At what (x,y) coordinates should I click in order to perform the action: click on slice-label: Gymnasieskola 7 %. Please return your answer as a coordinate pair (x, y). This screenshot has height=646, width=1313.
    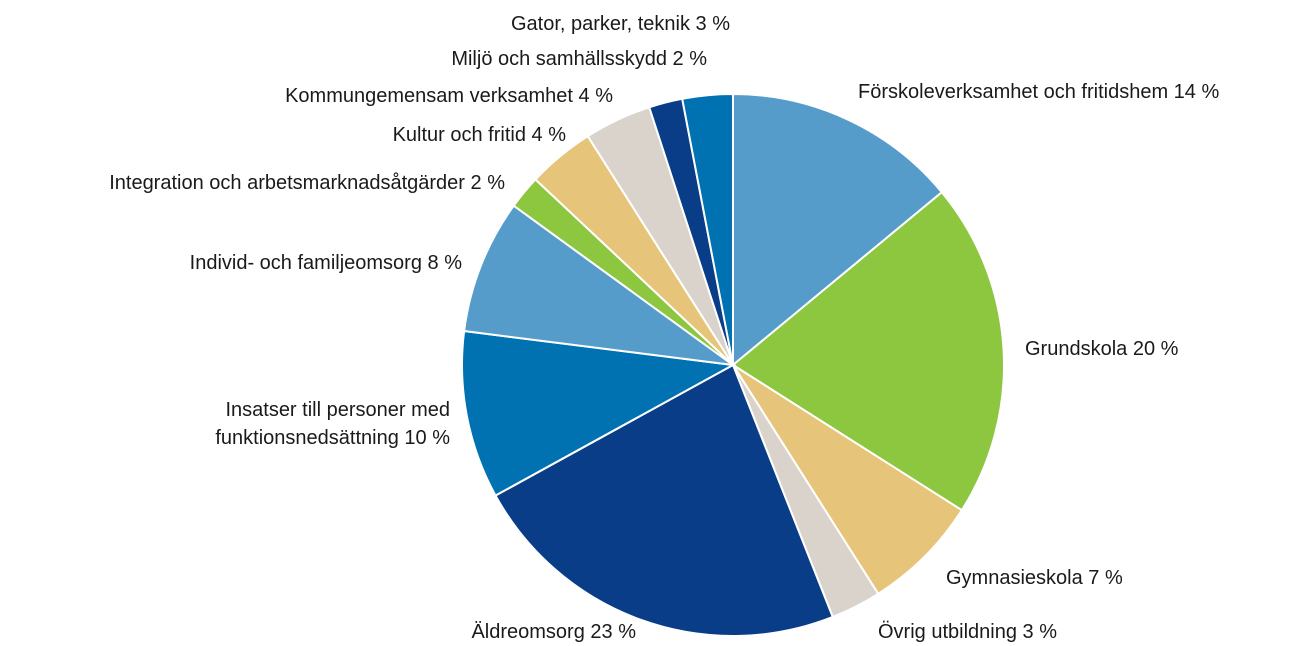
    Looking at the image, I should click on (1034, 578).